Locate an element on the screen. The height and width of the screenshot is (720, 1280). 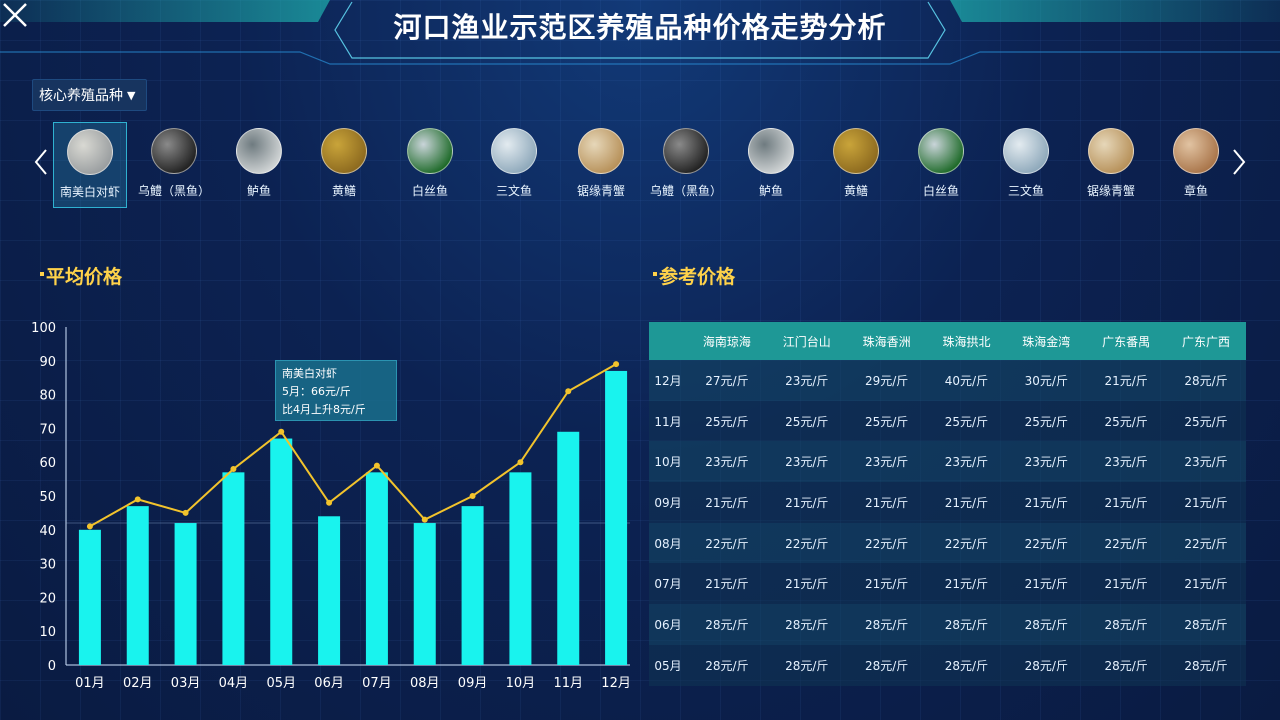
caret-down-icon: ▼ is located at coordinates (131, 95).